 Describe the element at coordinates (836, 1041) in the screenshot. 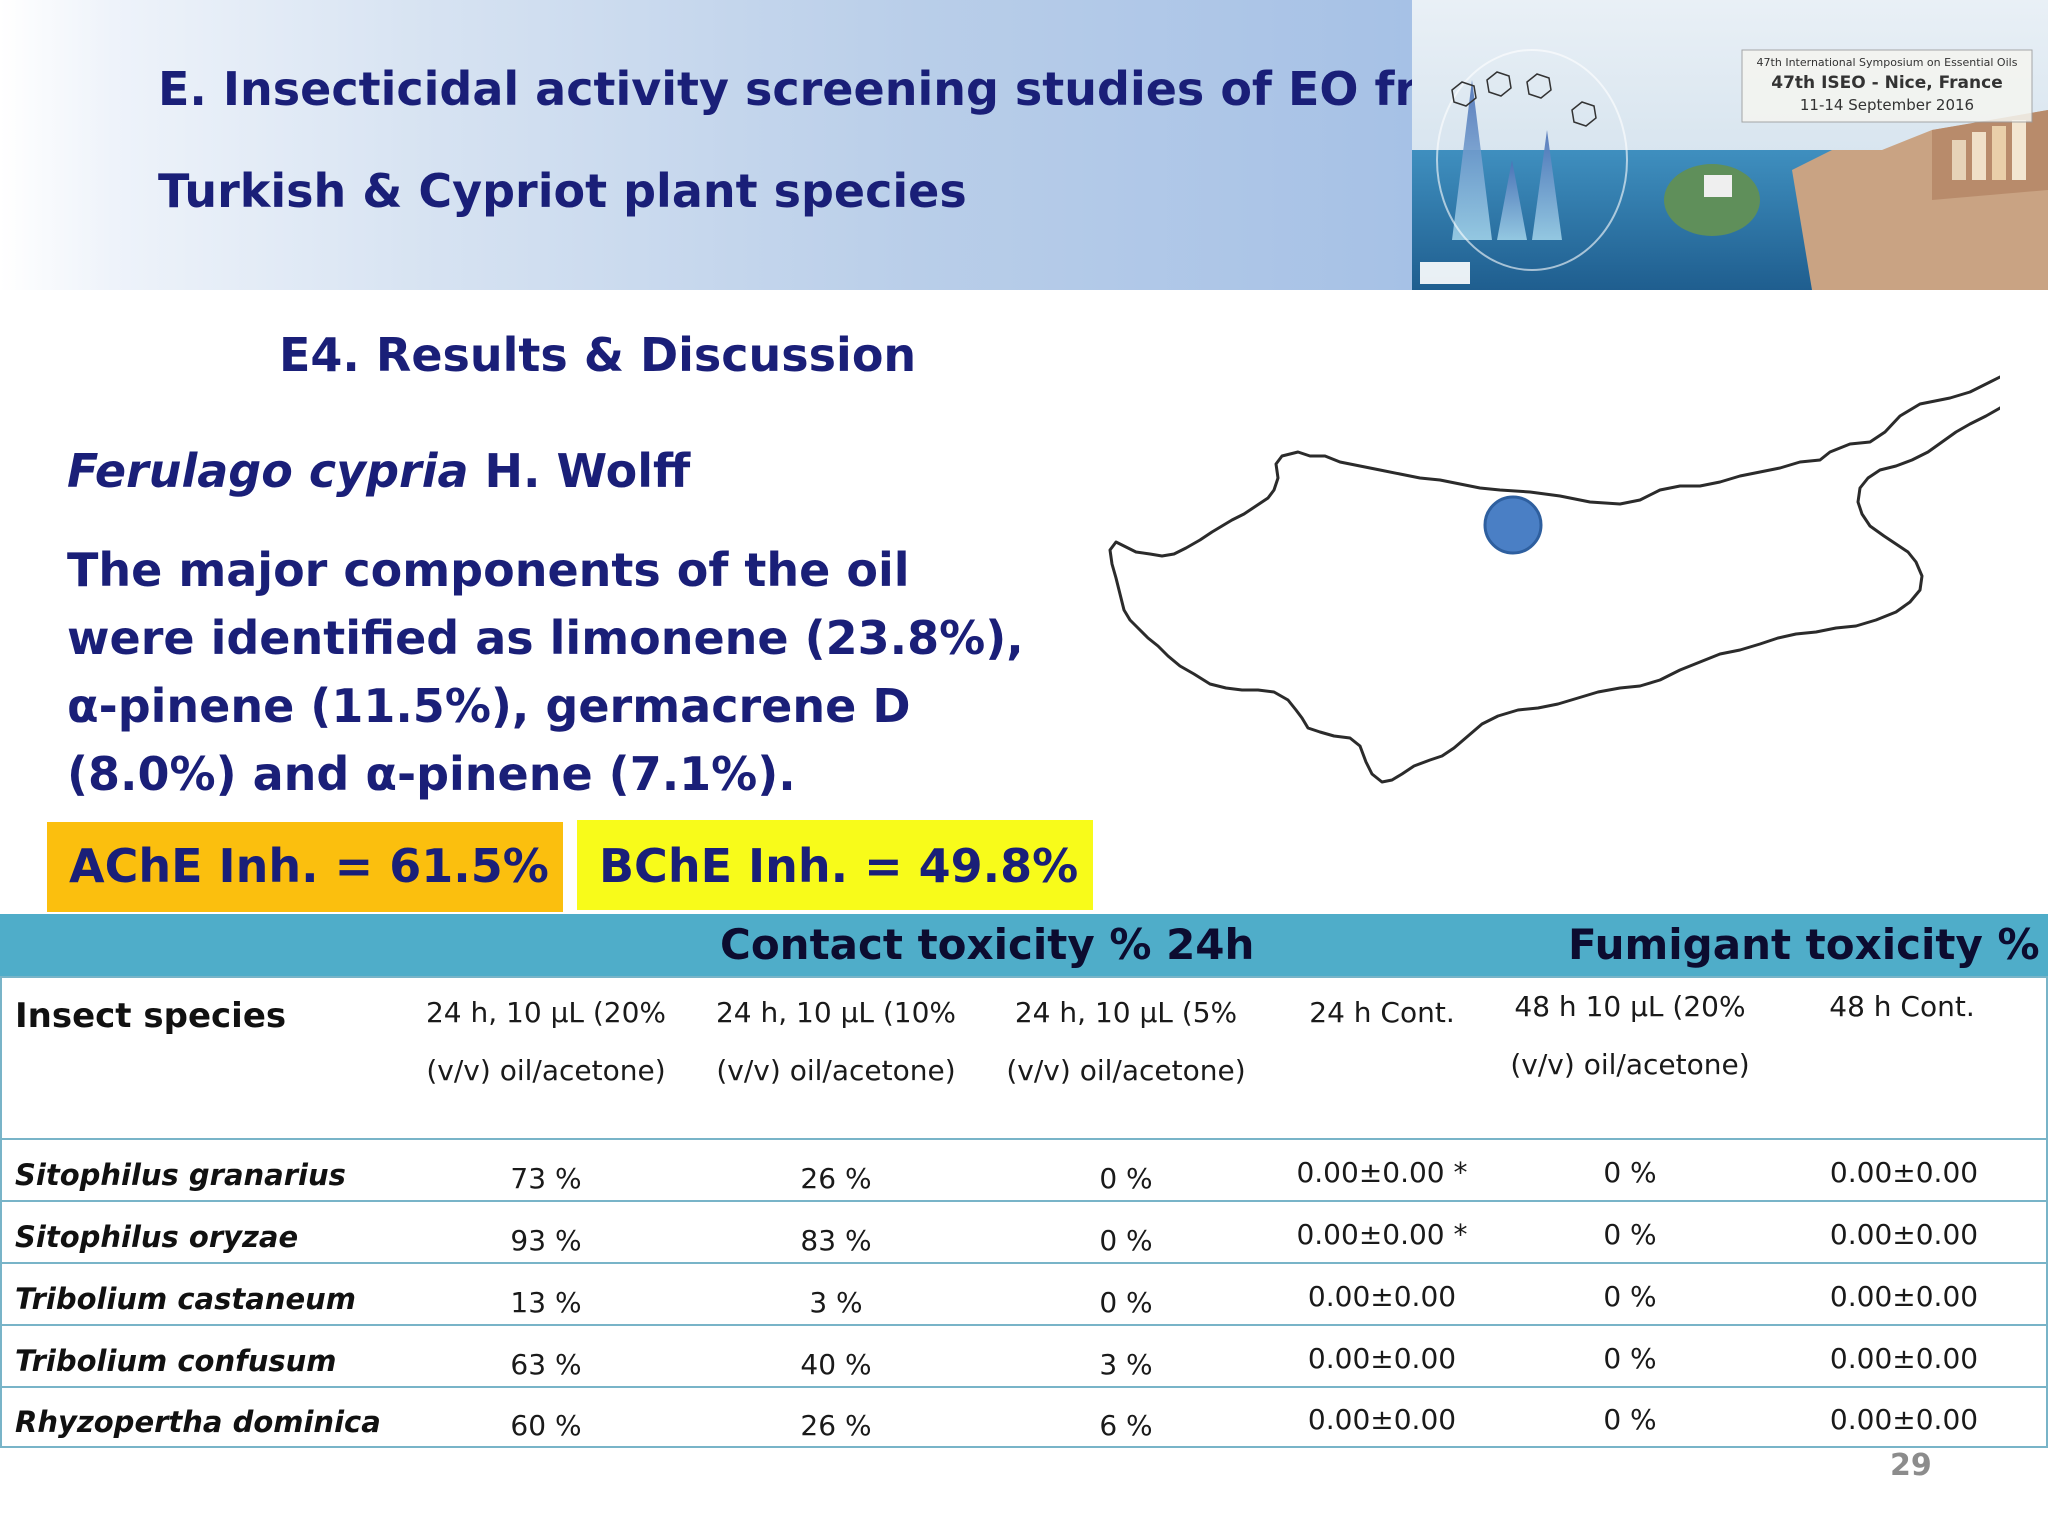

I see `col-header-2: 24 h, 10 µL (10% (v/v) oil/acetone)` at that location.